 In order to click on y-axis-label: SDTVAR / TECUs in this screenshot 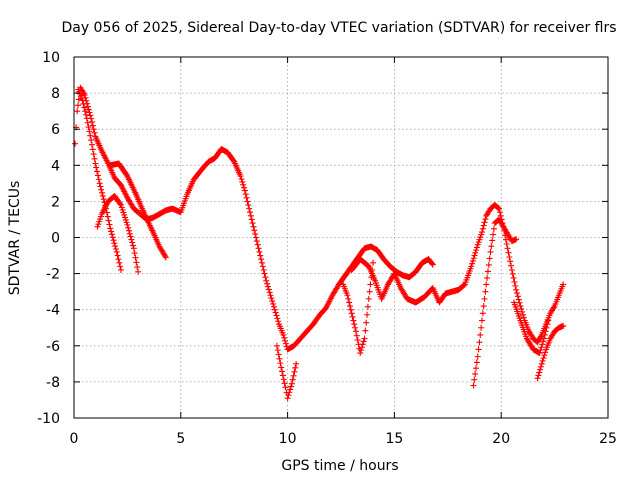, I will do `click(15, 238)`.